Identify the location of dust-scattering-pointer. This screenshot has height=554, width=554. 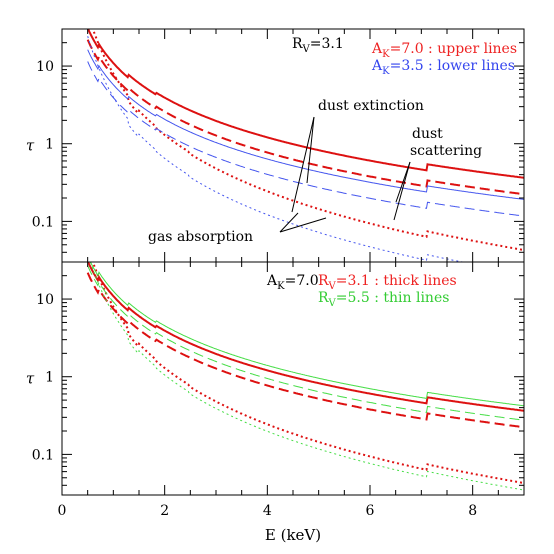
(402, 191).